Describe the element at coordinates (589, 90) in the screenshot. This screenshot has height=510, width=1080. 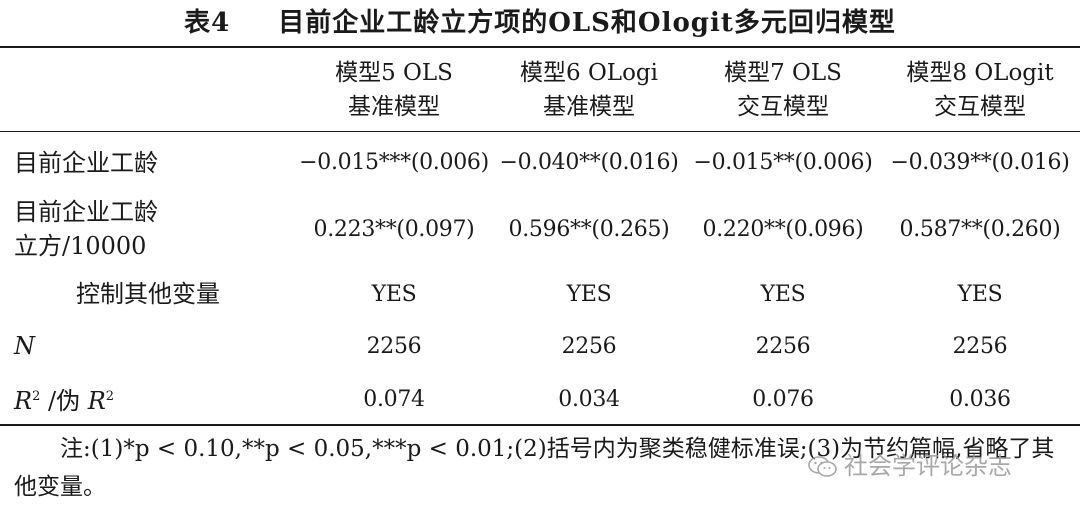
I see `column-header-model6: 模型6 OLogi 基准模型` at that location.